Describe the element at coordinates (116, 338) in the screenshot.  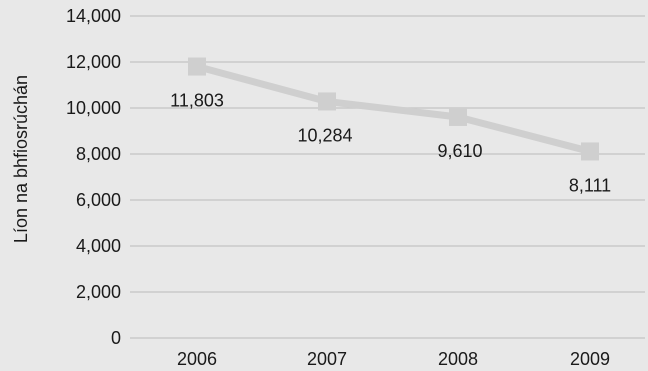
I see `y-tick-label: 0` at that location.